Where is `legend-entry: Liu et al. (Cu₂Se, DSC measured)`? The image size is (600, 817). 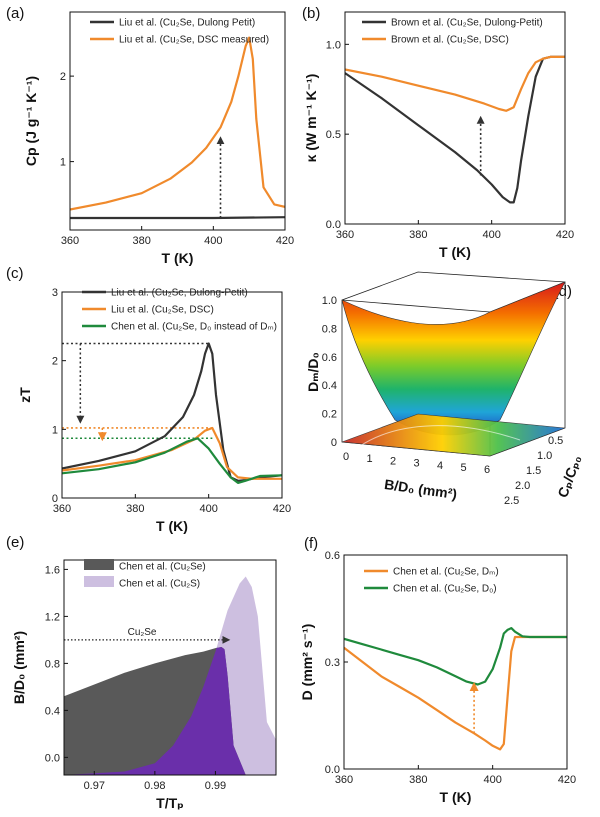 legend-entry: Liu et al. (Cu₂Se, DSC measured) is located at coordinates (194, 40).